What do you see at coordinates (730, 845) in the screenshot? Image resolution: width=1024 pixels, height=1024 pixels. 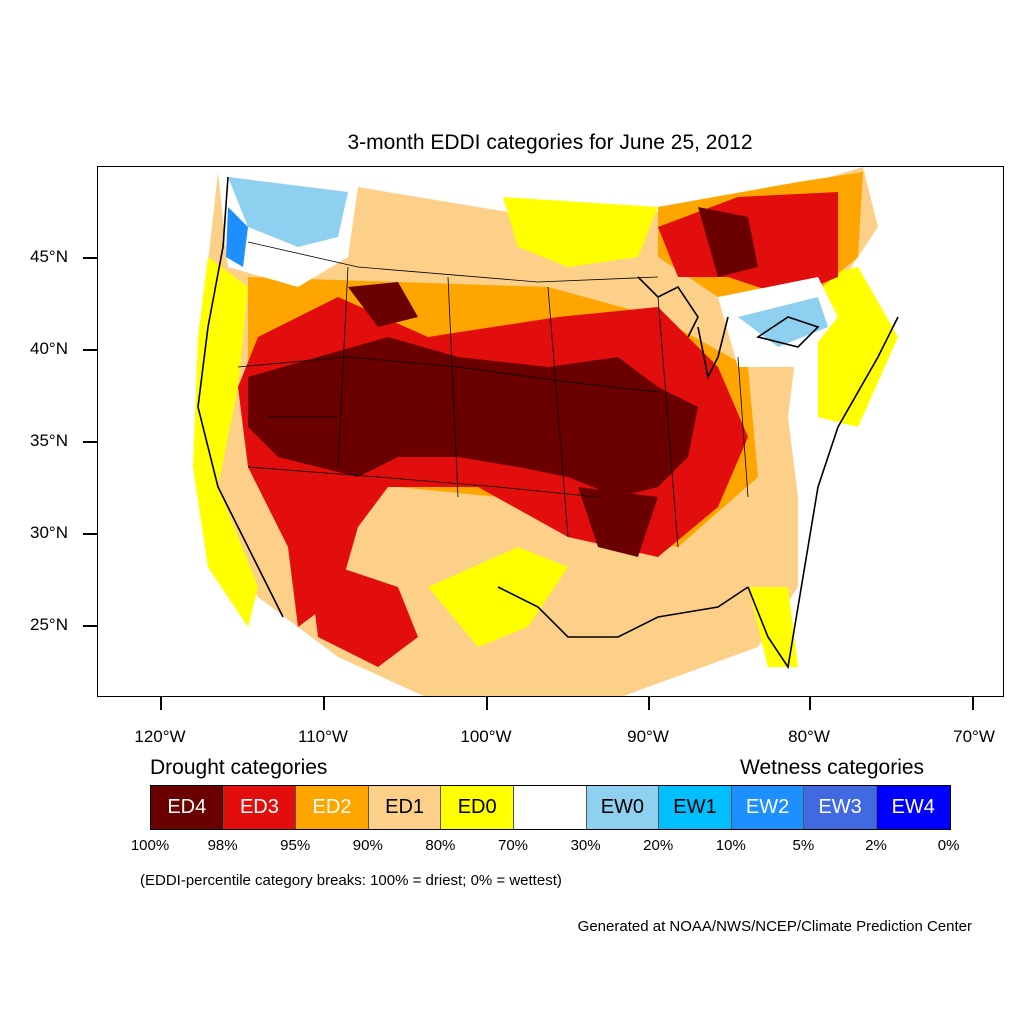 I see `legend-break-label: 10%` at bounding box center [730, 845].